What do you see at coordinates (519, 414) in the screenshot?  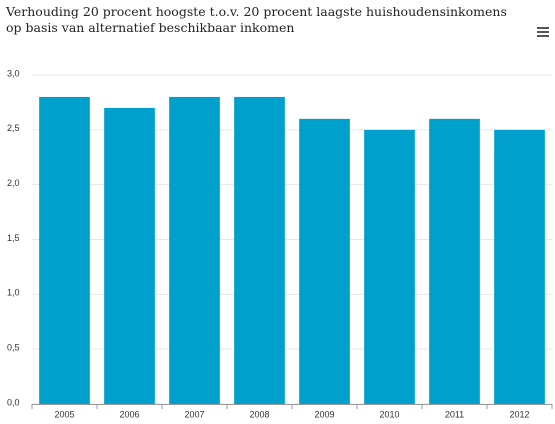 I see `x-tick-label: 2012` at bounding box center [519, 414].